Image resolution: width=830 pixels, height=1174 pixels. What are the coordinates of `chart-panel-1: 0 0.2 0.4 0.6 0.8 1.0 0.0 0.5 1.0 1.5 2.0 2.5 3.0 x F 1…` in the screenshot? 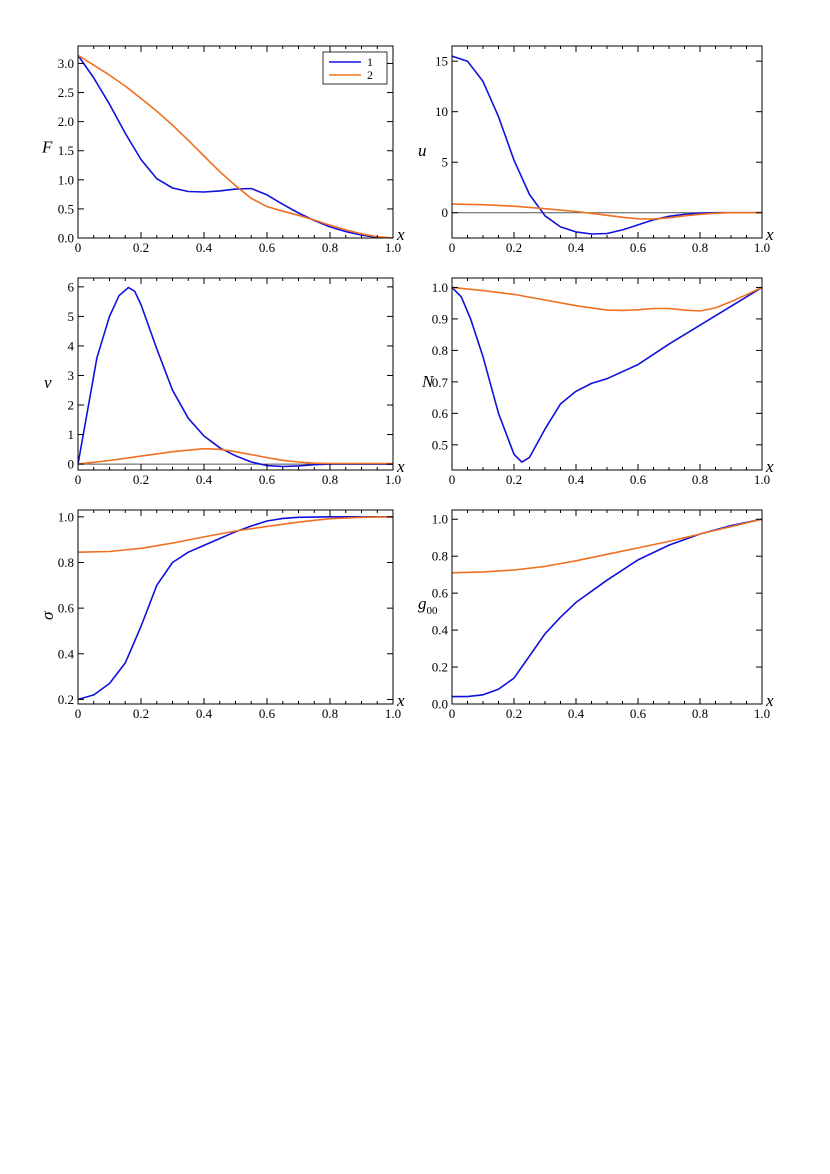 It's located at (223, 150).